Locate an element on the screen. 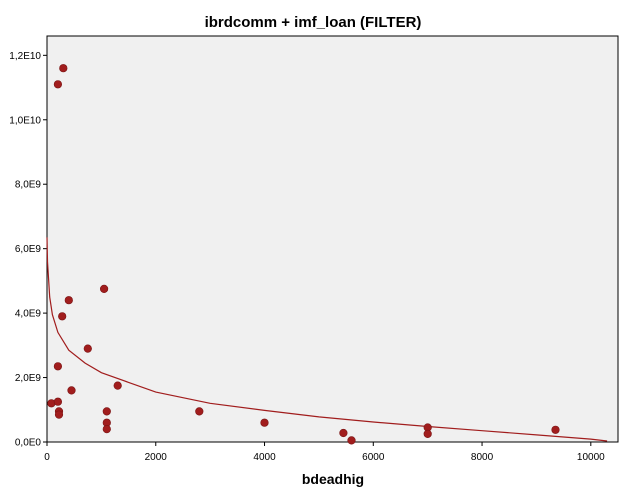 Image resolution: width=626 pixels, height=501 pixels. y-tick-label: 0,0E0 is located at coordinates (28, 443).